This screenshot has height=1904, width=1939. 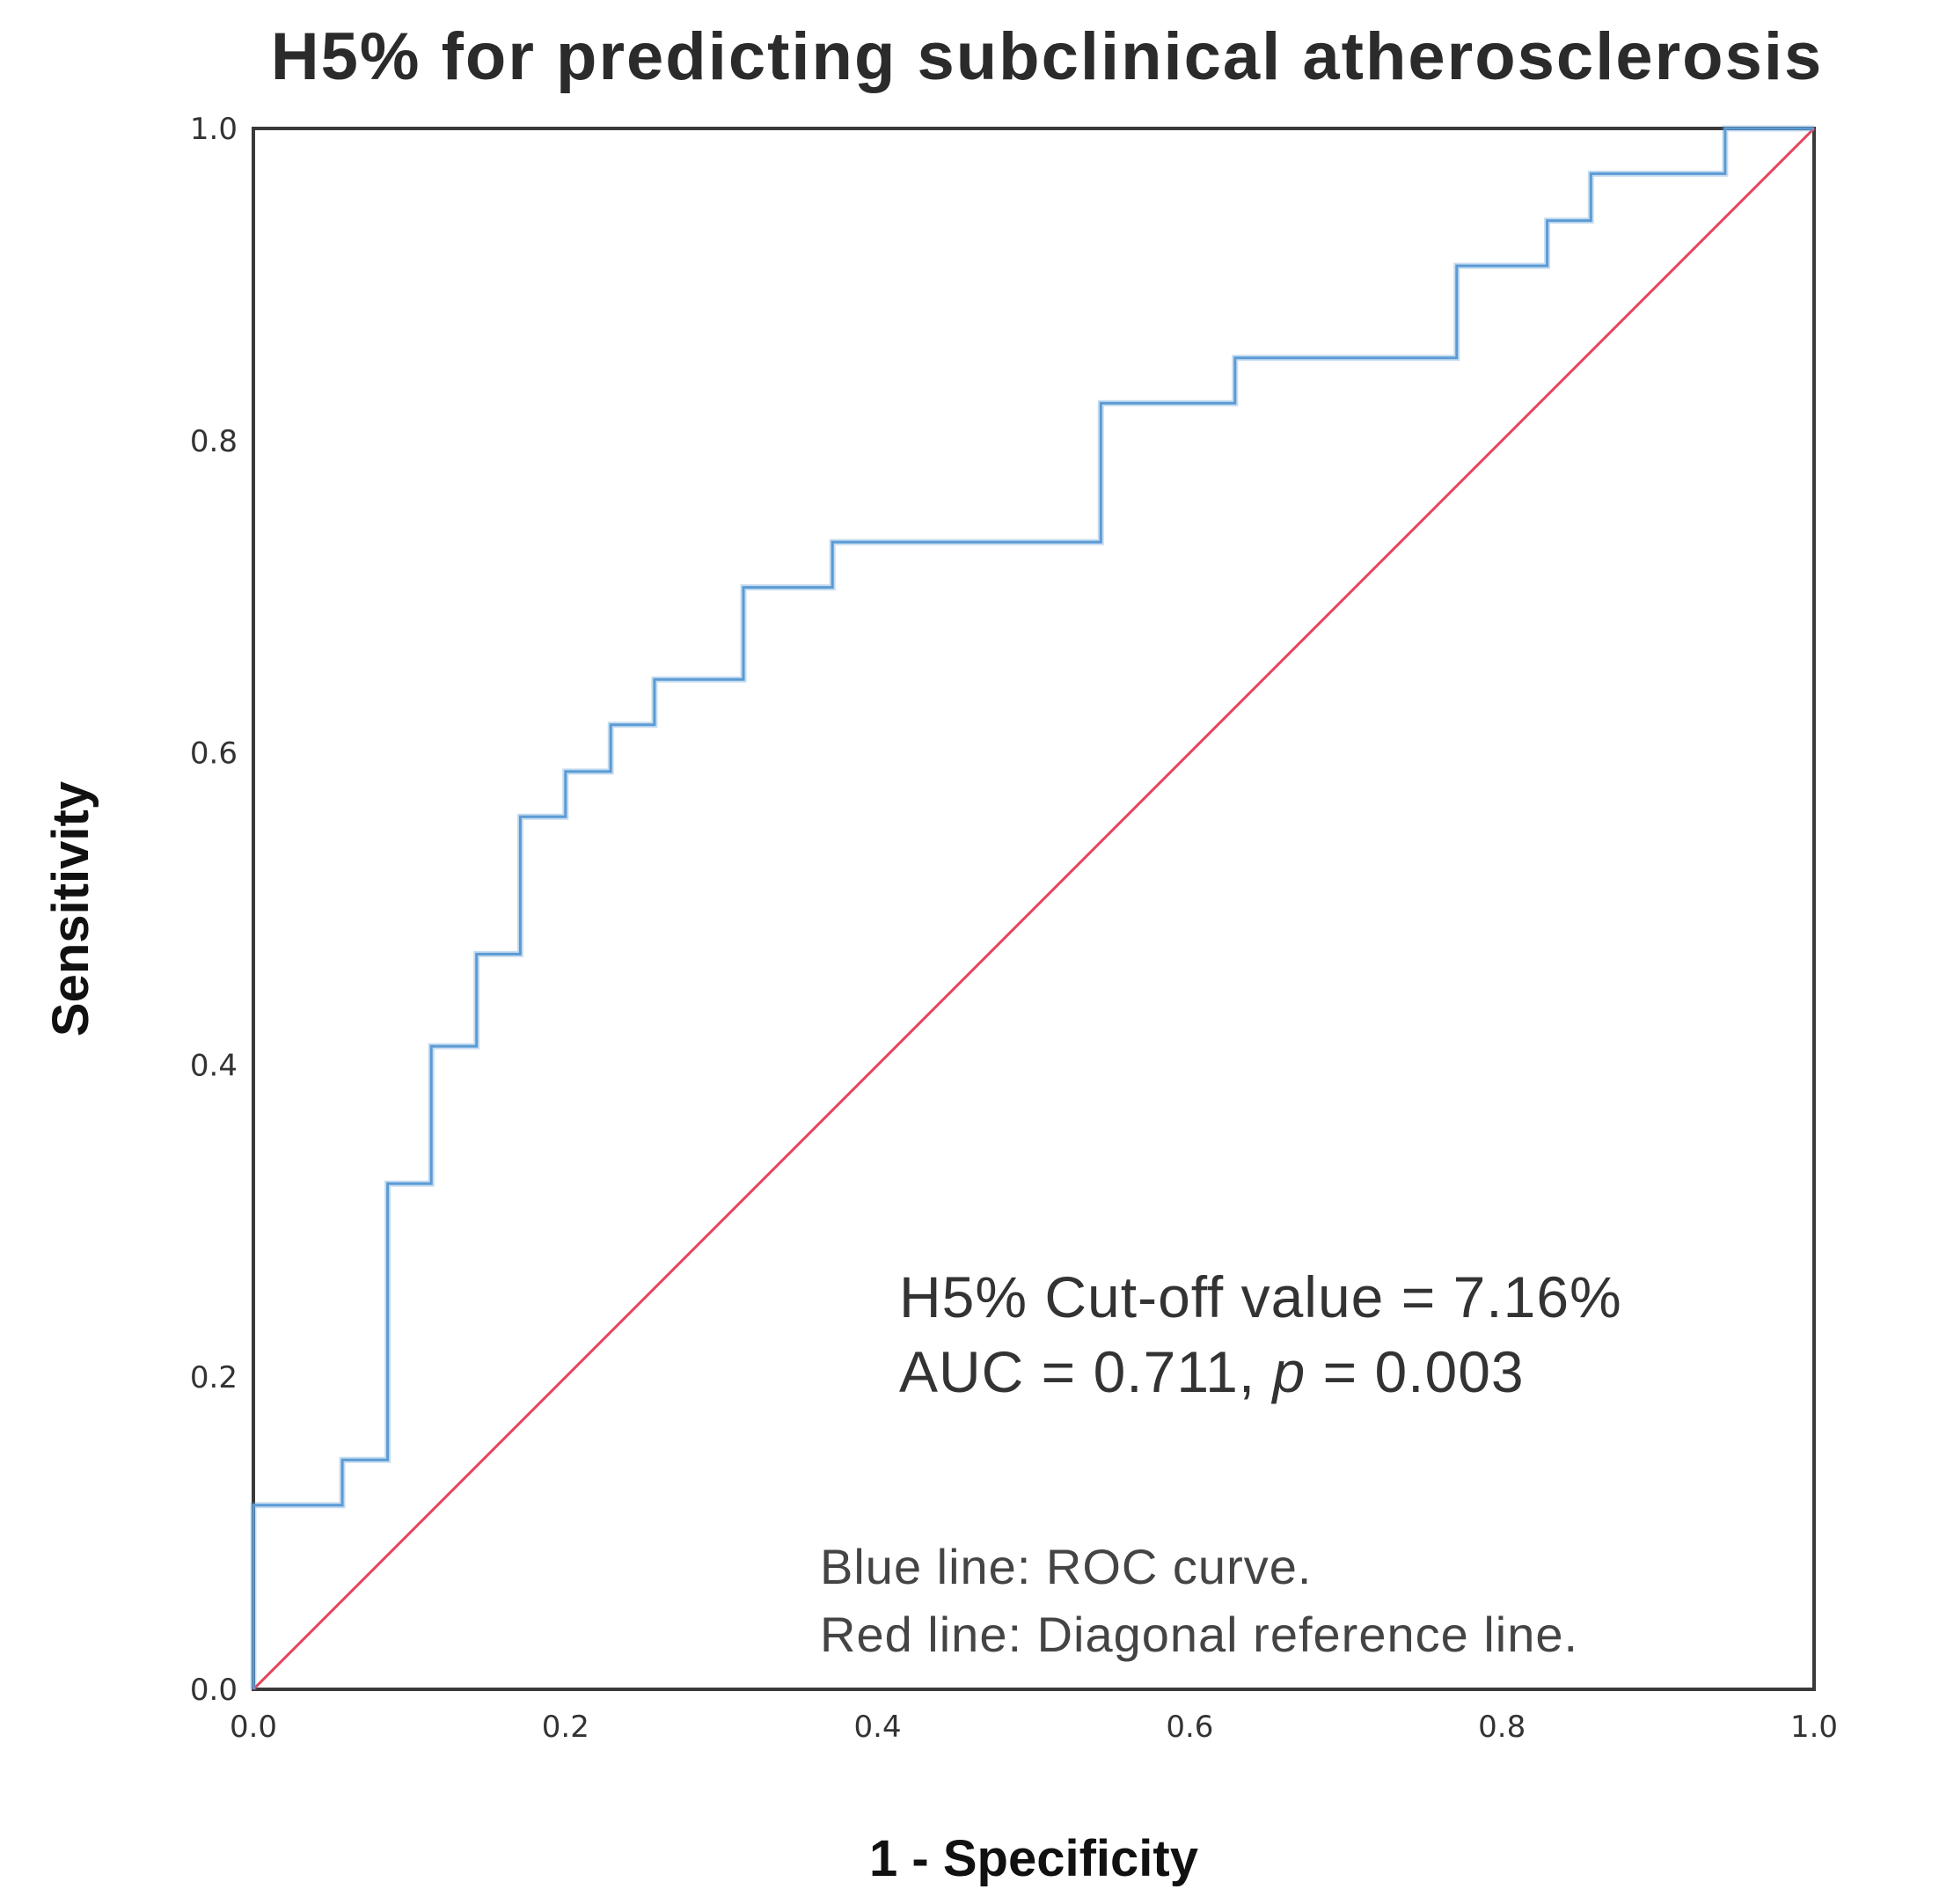 What do you see at coordinates (1415, 1371) in the screenshot?
I see `p-value: = 0.003` at bounding box center [1415, 1371].